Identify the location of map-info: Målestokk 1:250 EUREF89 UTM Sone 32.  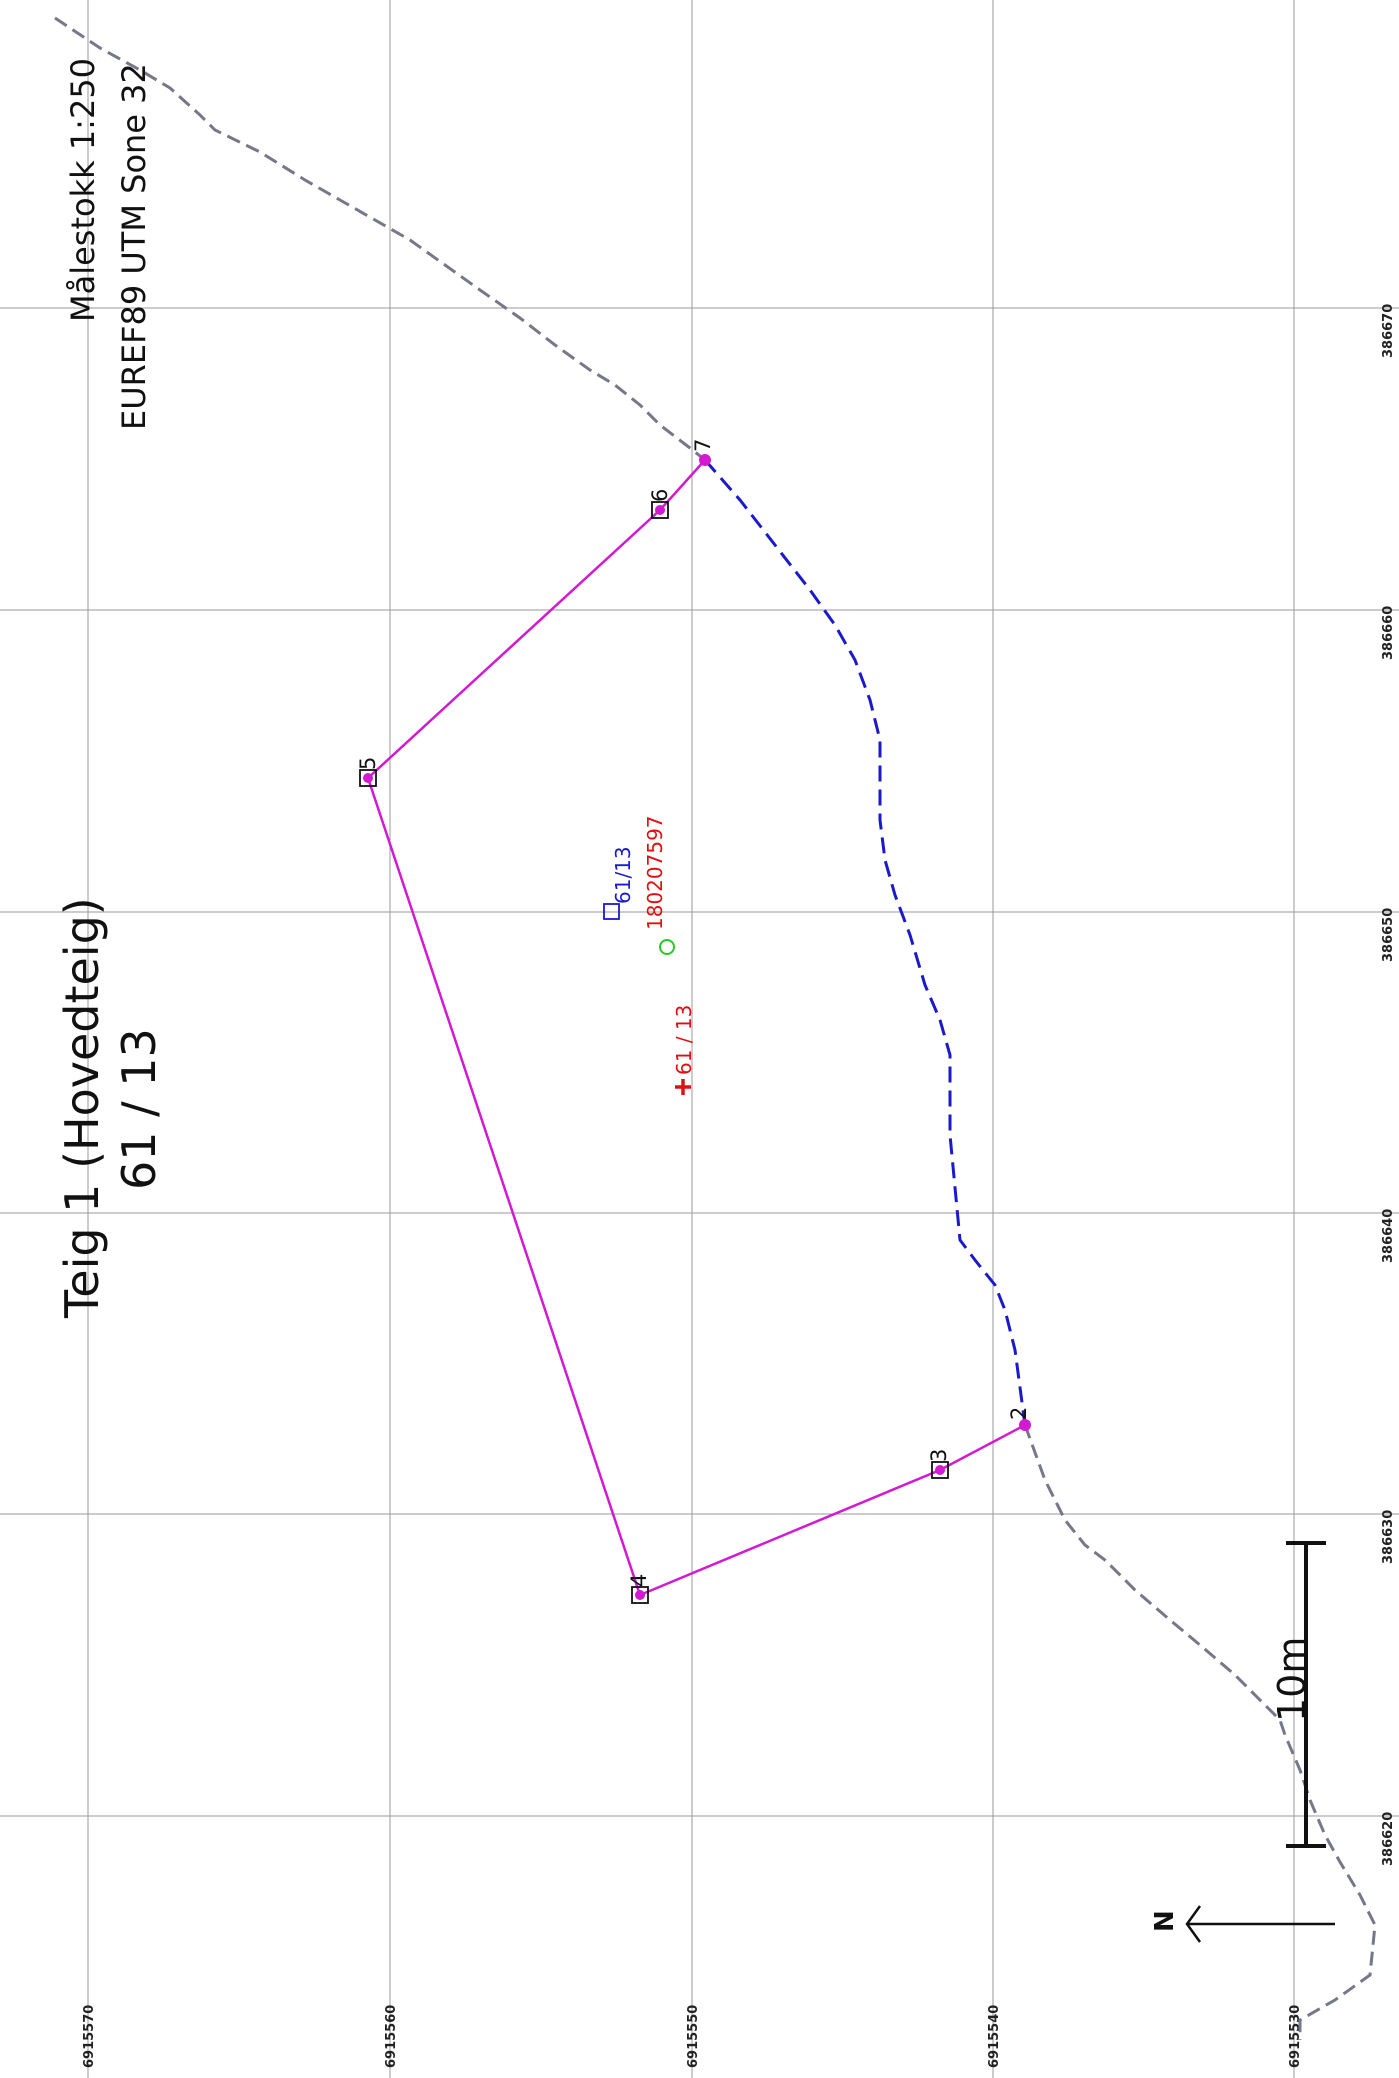
(108, 244).